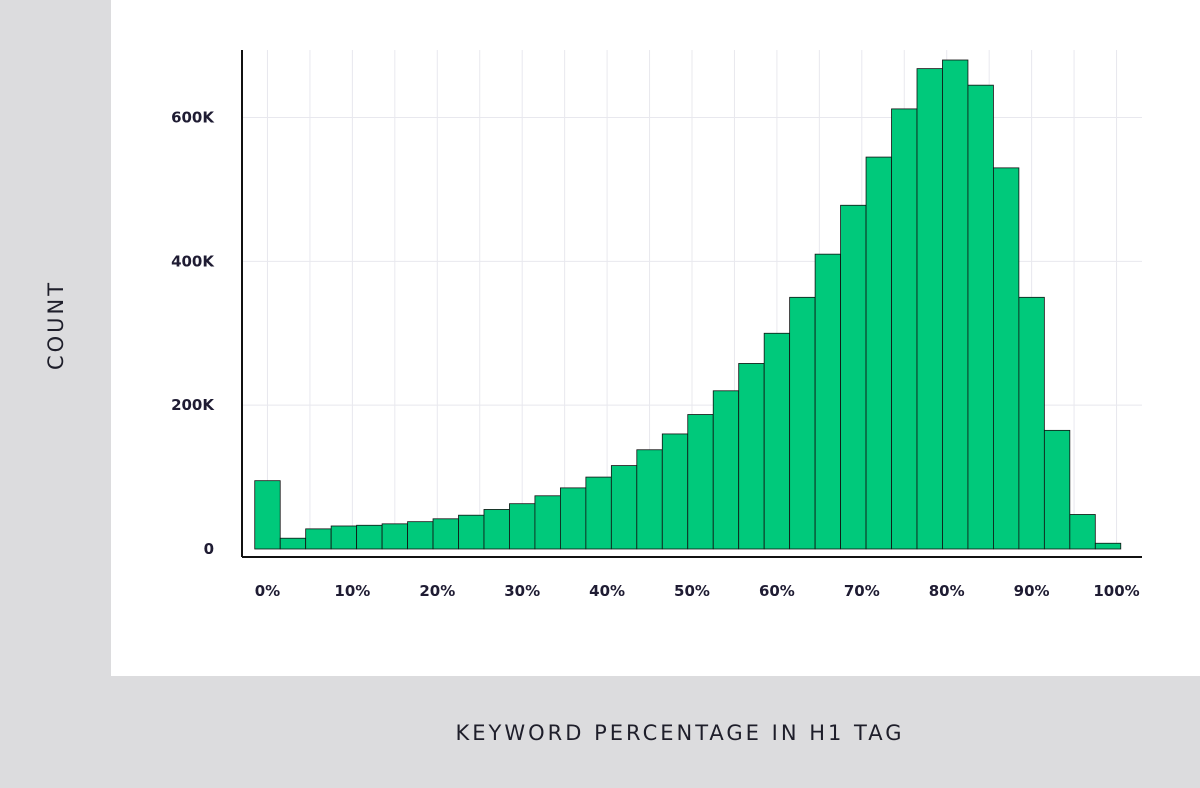  Describe the element at coordinates (777, 591) in the screenshot. I see `x-tick-label-6: 60%` at that location.